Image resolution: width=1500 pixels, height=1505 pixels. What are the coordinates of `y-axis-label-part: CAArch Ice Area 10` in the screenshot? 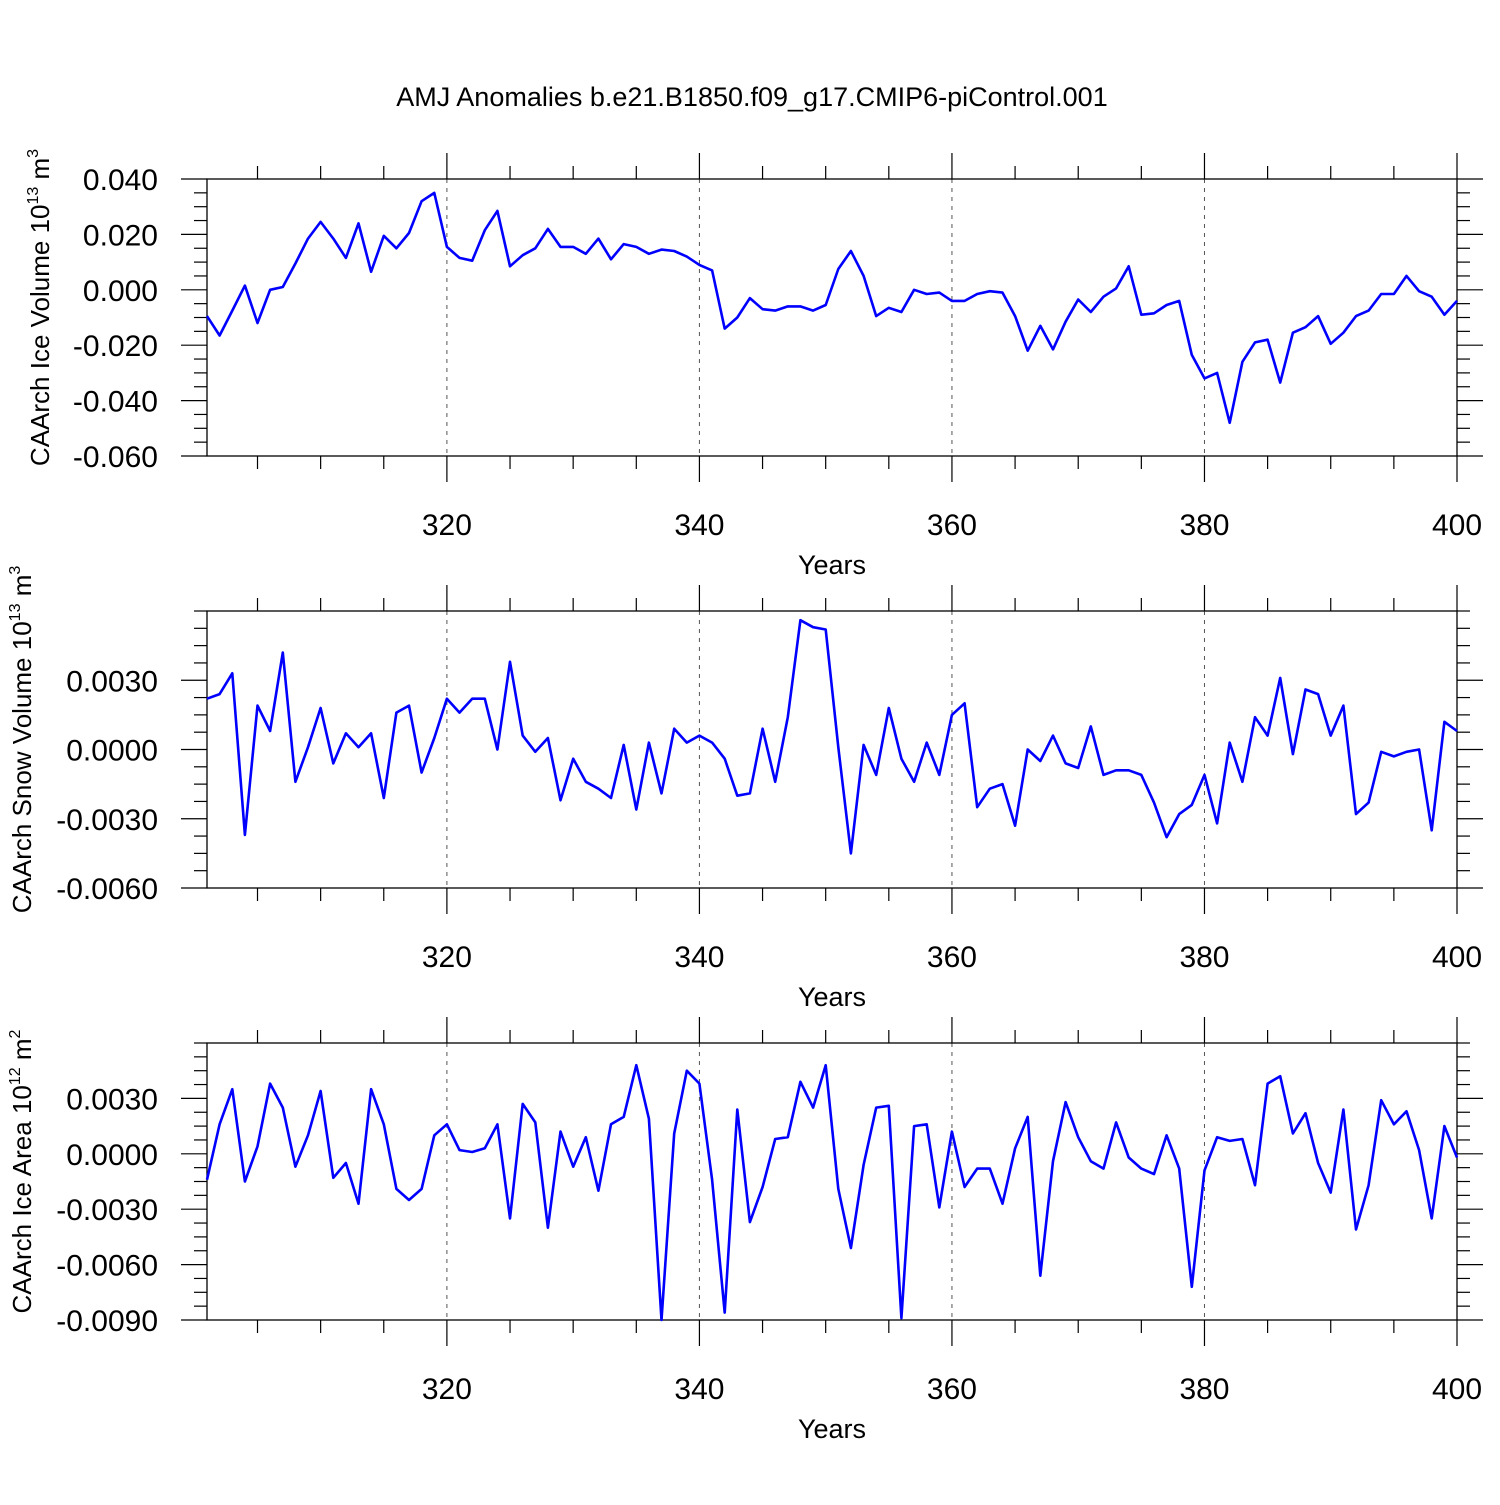 It's located at (22, 1199).